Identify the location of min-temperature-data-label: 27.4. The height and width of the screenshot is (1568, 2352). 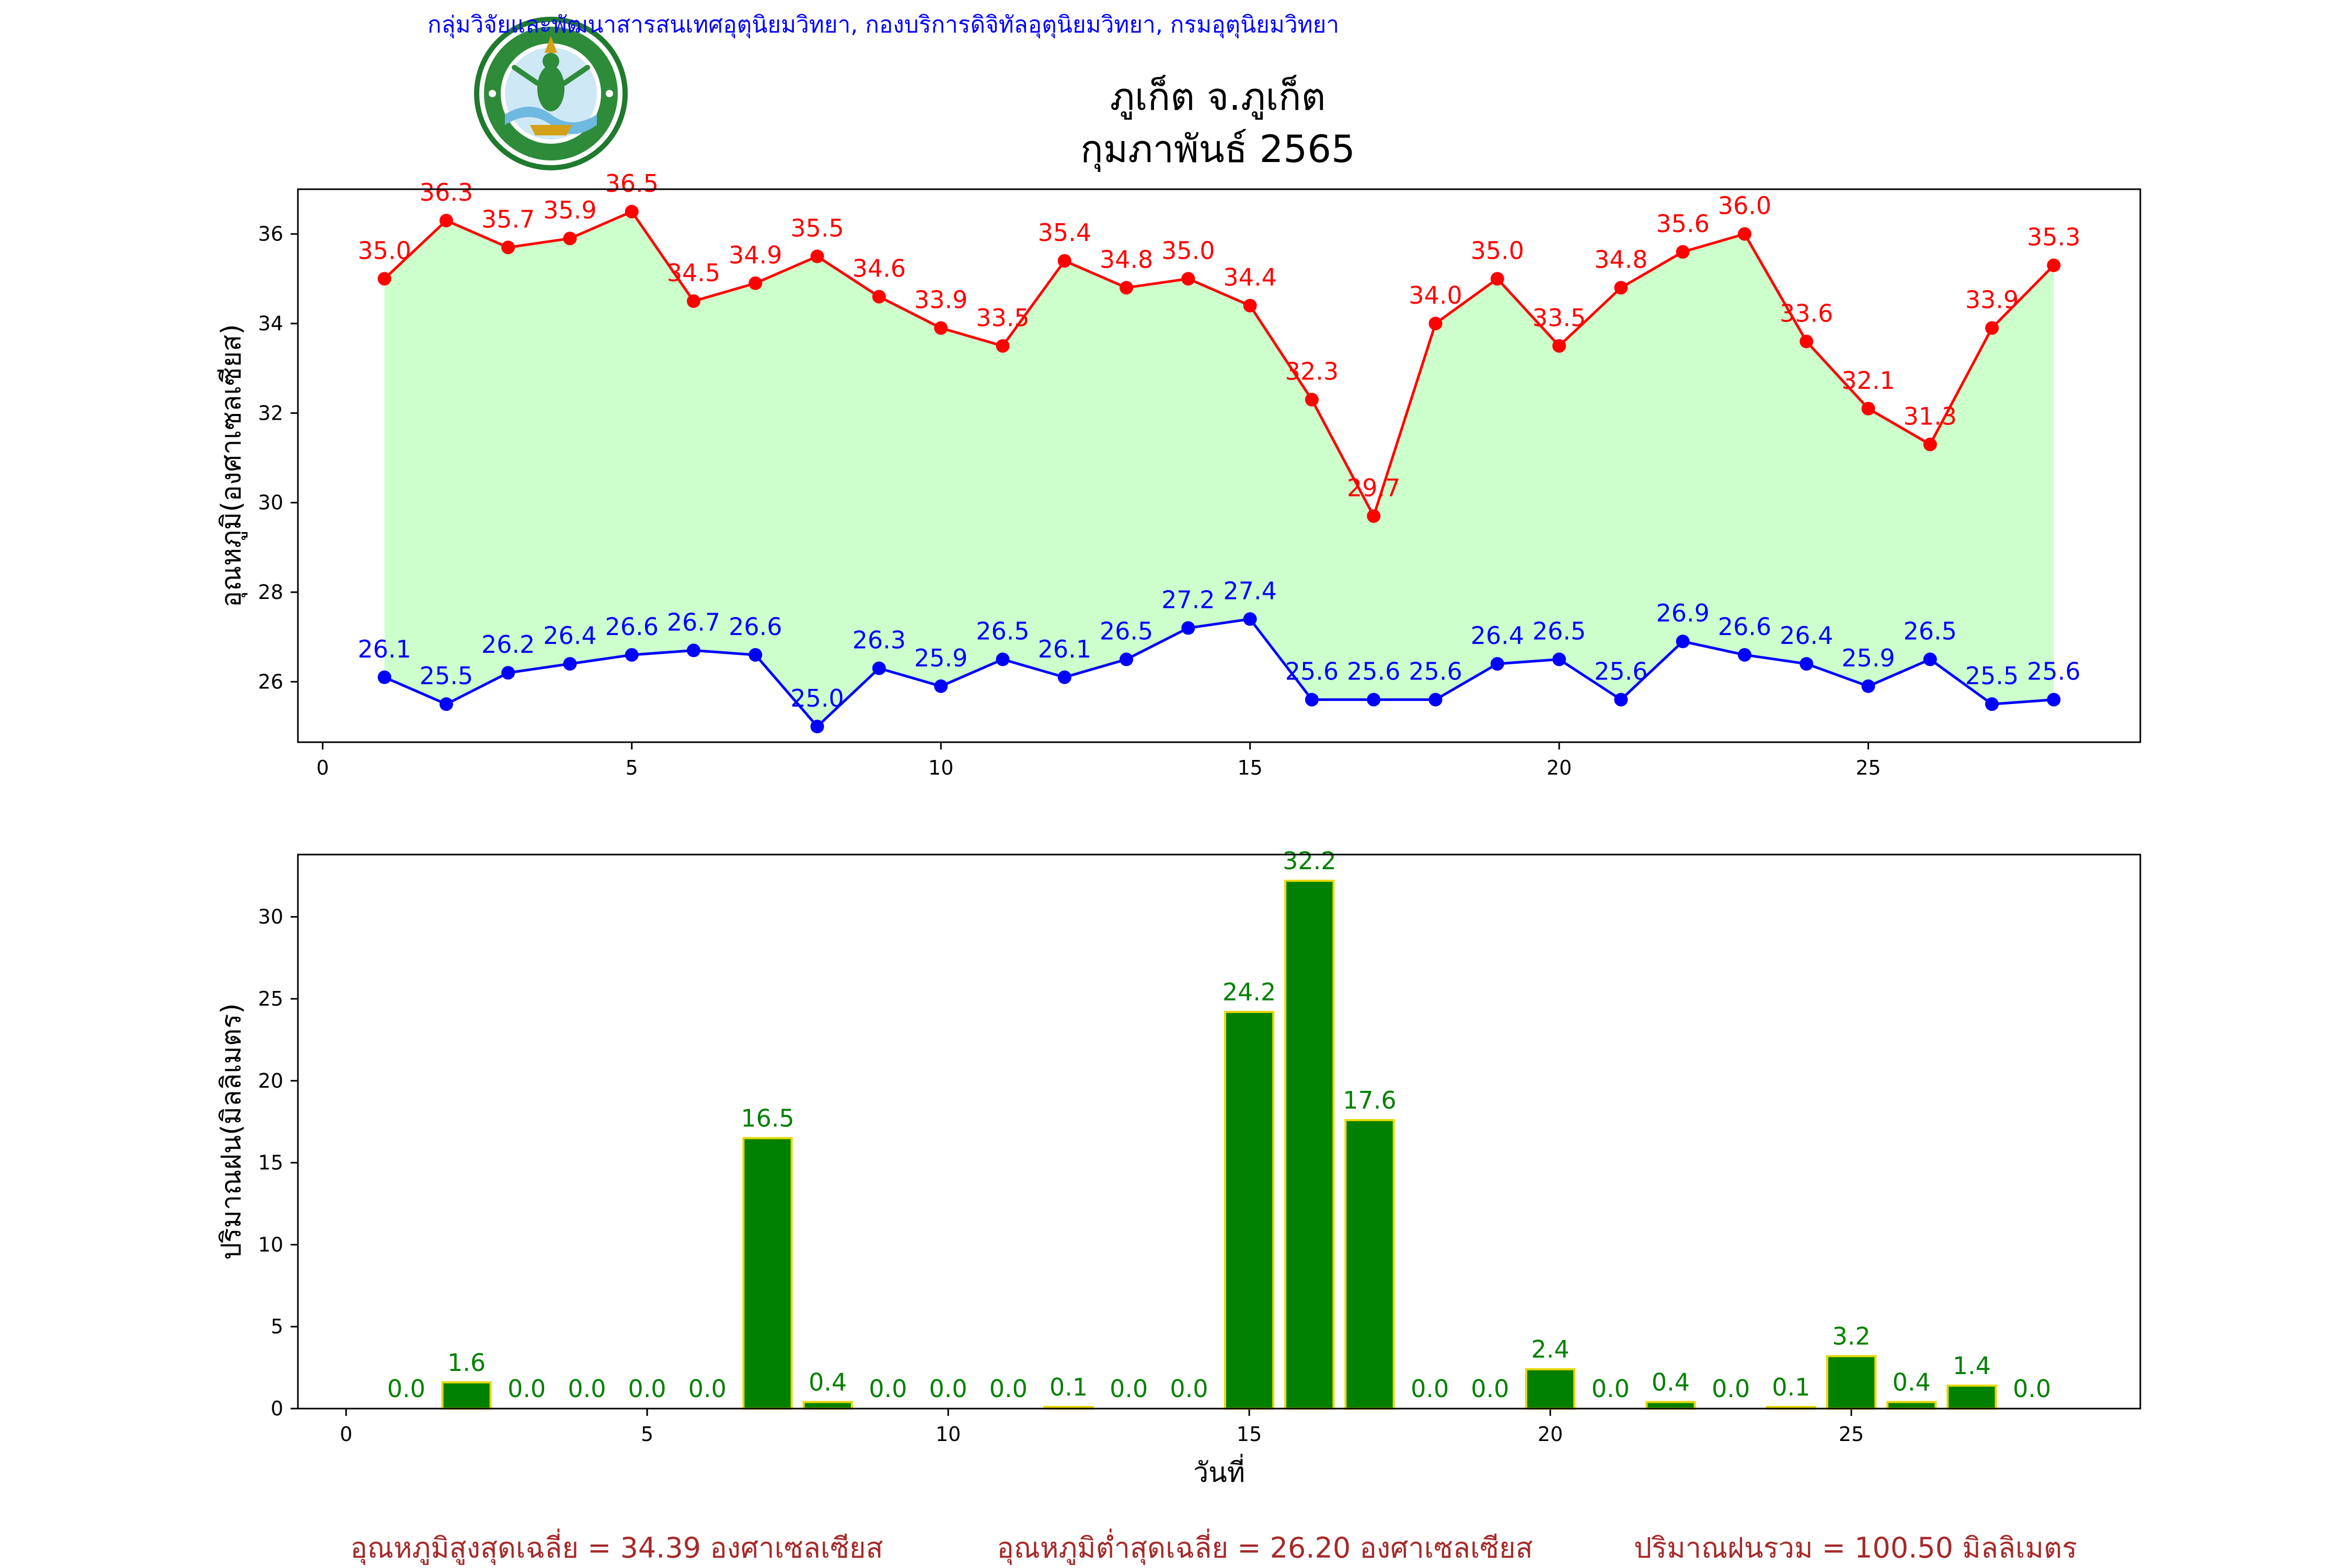
(1249, 591).